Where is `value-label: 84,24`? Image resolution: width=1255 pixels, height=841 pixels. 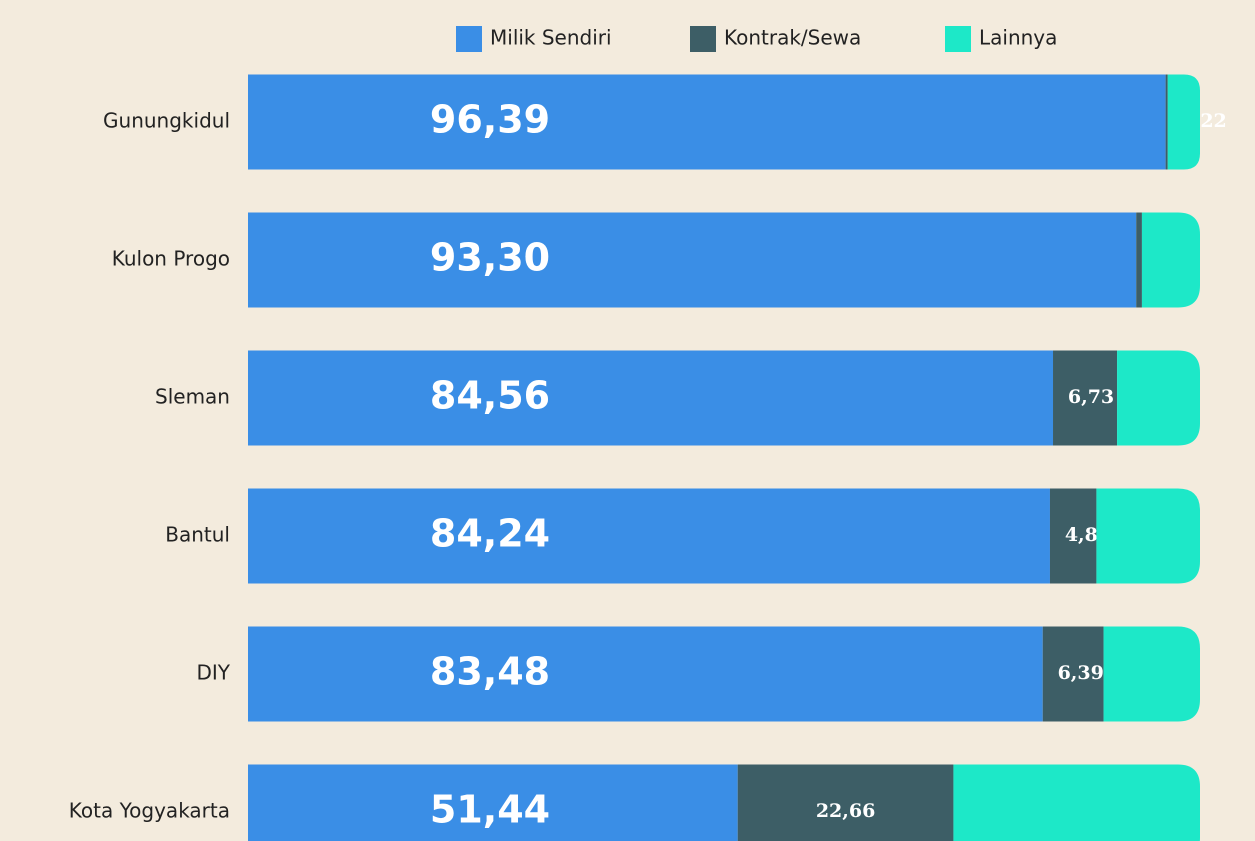 value-label: 84,24 is located at coordinates (490, 534).